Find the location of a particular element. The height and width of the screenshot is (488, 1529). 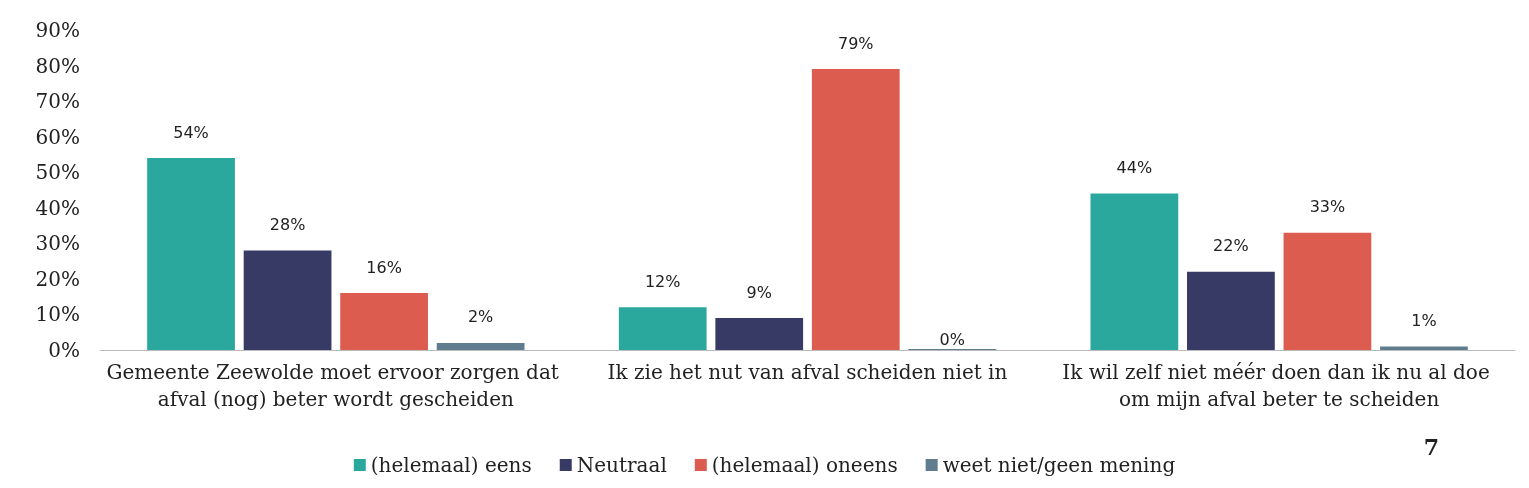

data-label: 44% is located at coordinates (1134, 168).